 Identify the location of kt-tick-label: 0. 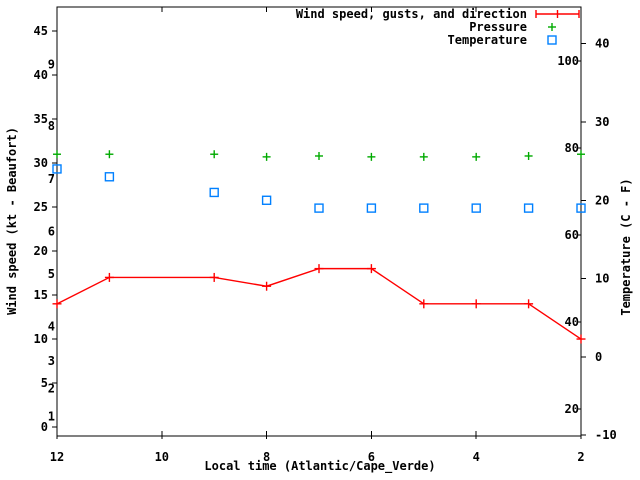
(44, 427).